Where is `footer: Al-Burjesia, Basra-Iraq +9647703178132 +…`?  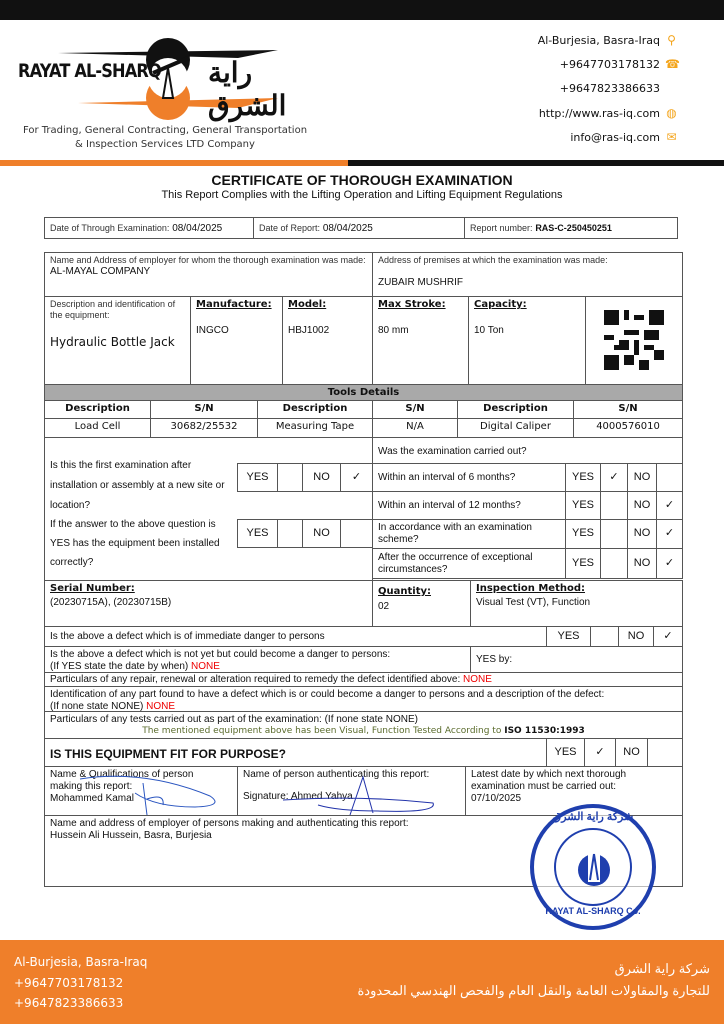
footer: Al-Burjesia, Basra-Iraq +9647703178132 +… is located at coordinates (362, 982).